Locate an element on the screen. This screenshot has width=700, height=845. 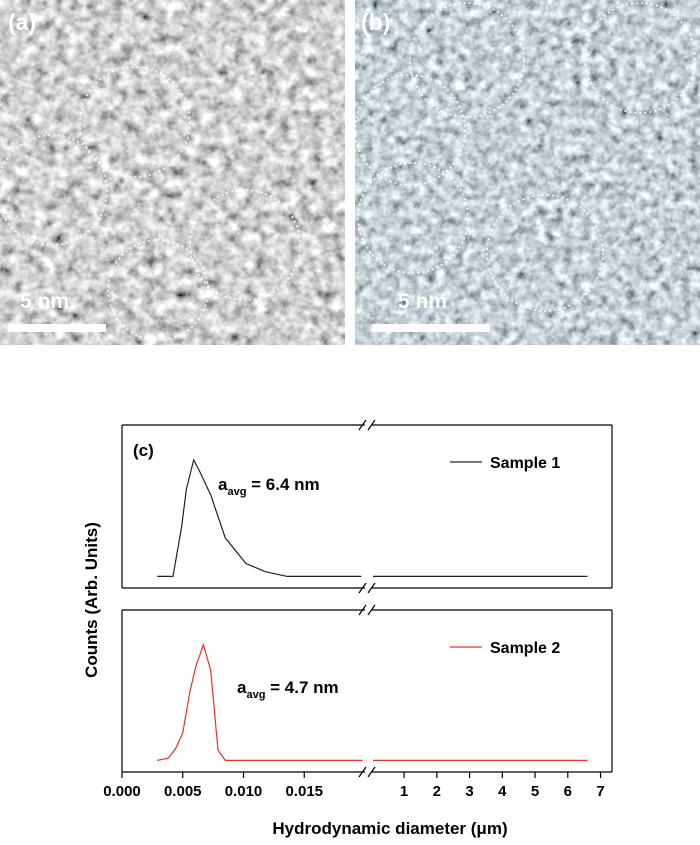
panel-label: (c) is located at coordinates (143, 450).